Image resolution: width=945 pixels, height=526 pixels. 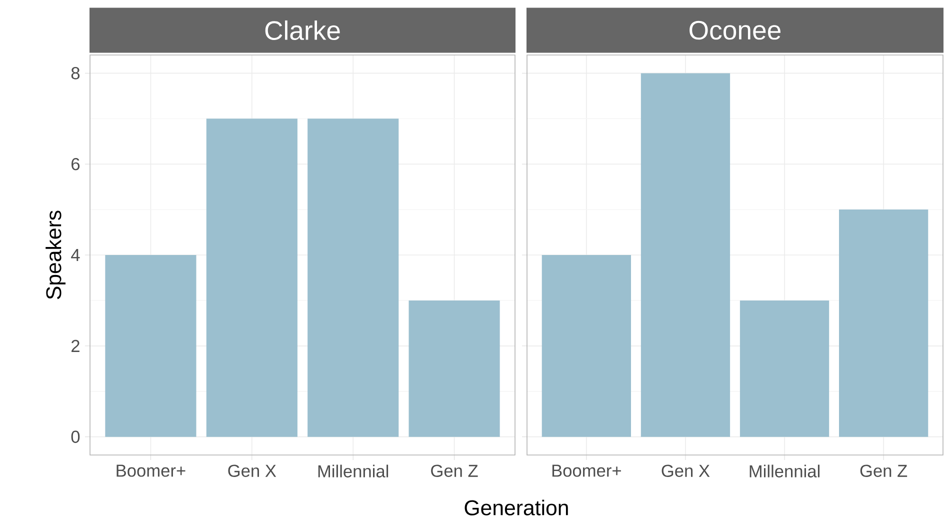 What do you see at coordinates (76, 346) in the screenshot?
I see `y-tick-label: 2` at bounding box center [76, 346].